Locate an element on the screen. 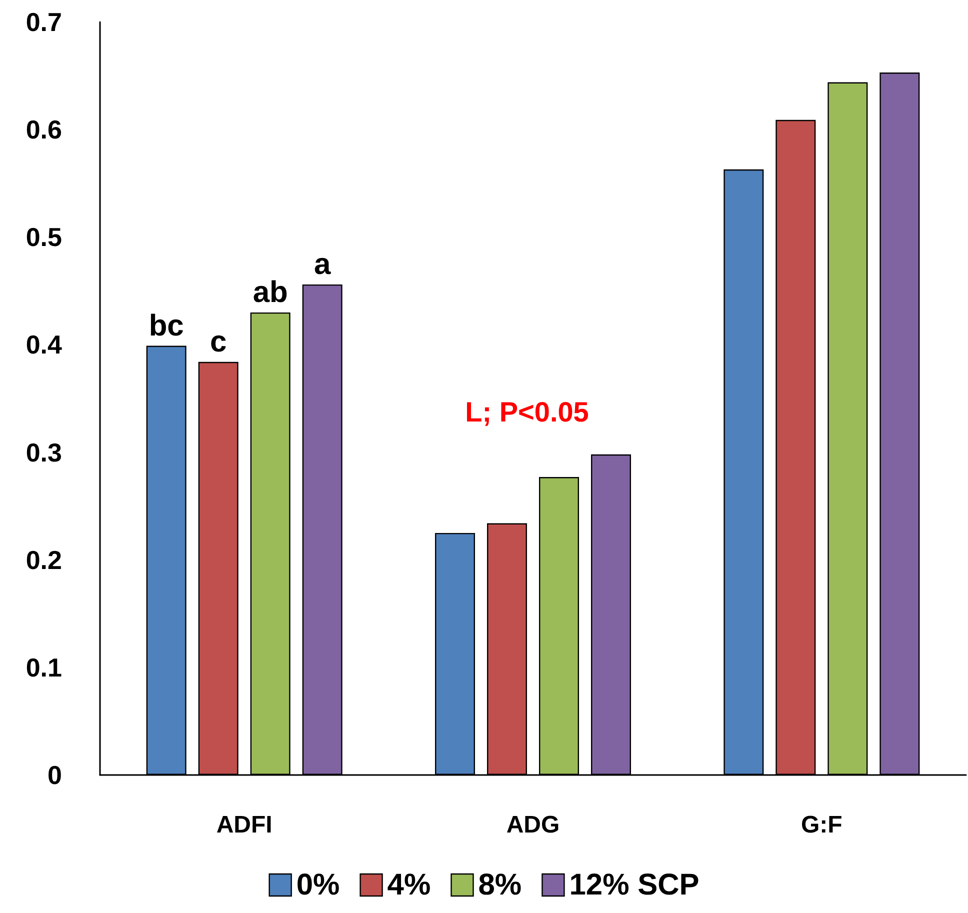 The width and height of the screenshot is (968, 913). data-label: c is located at coordinates (218, 341).